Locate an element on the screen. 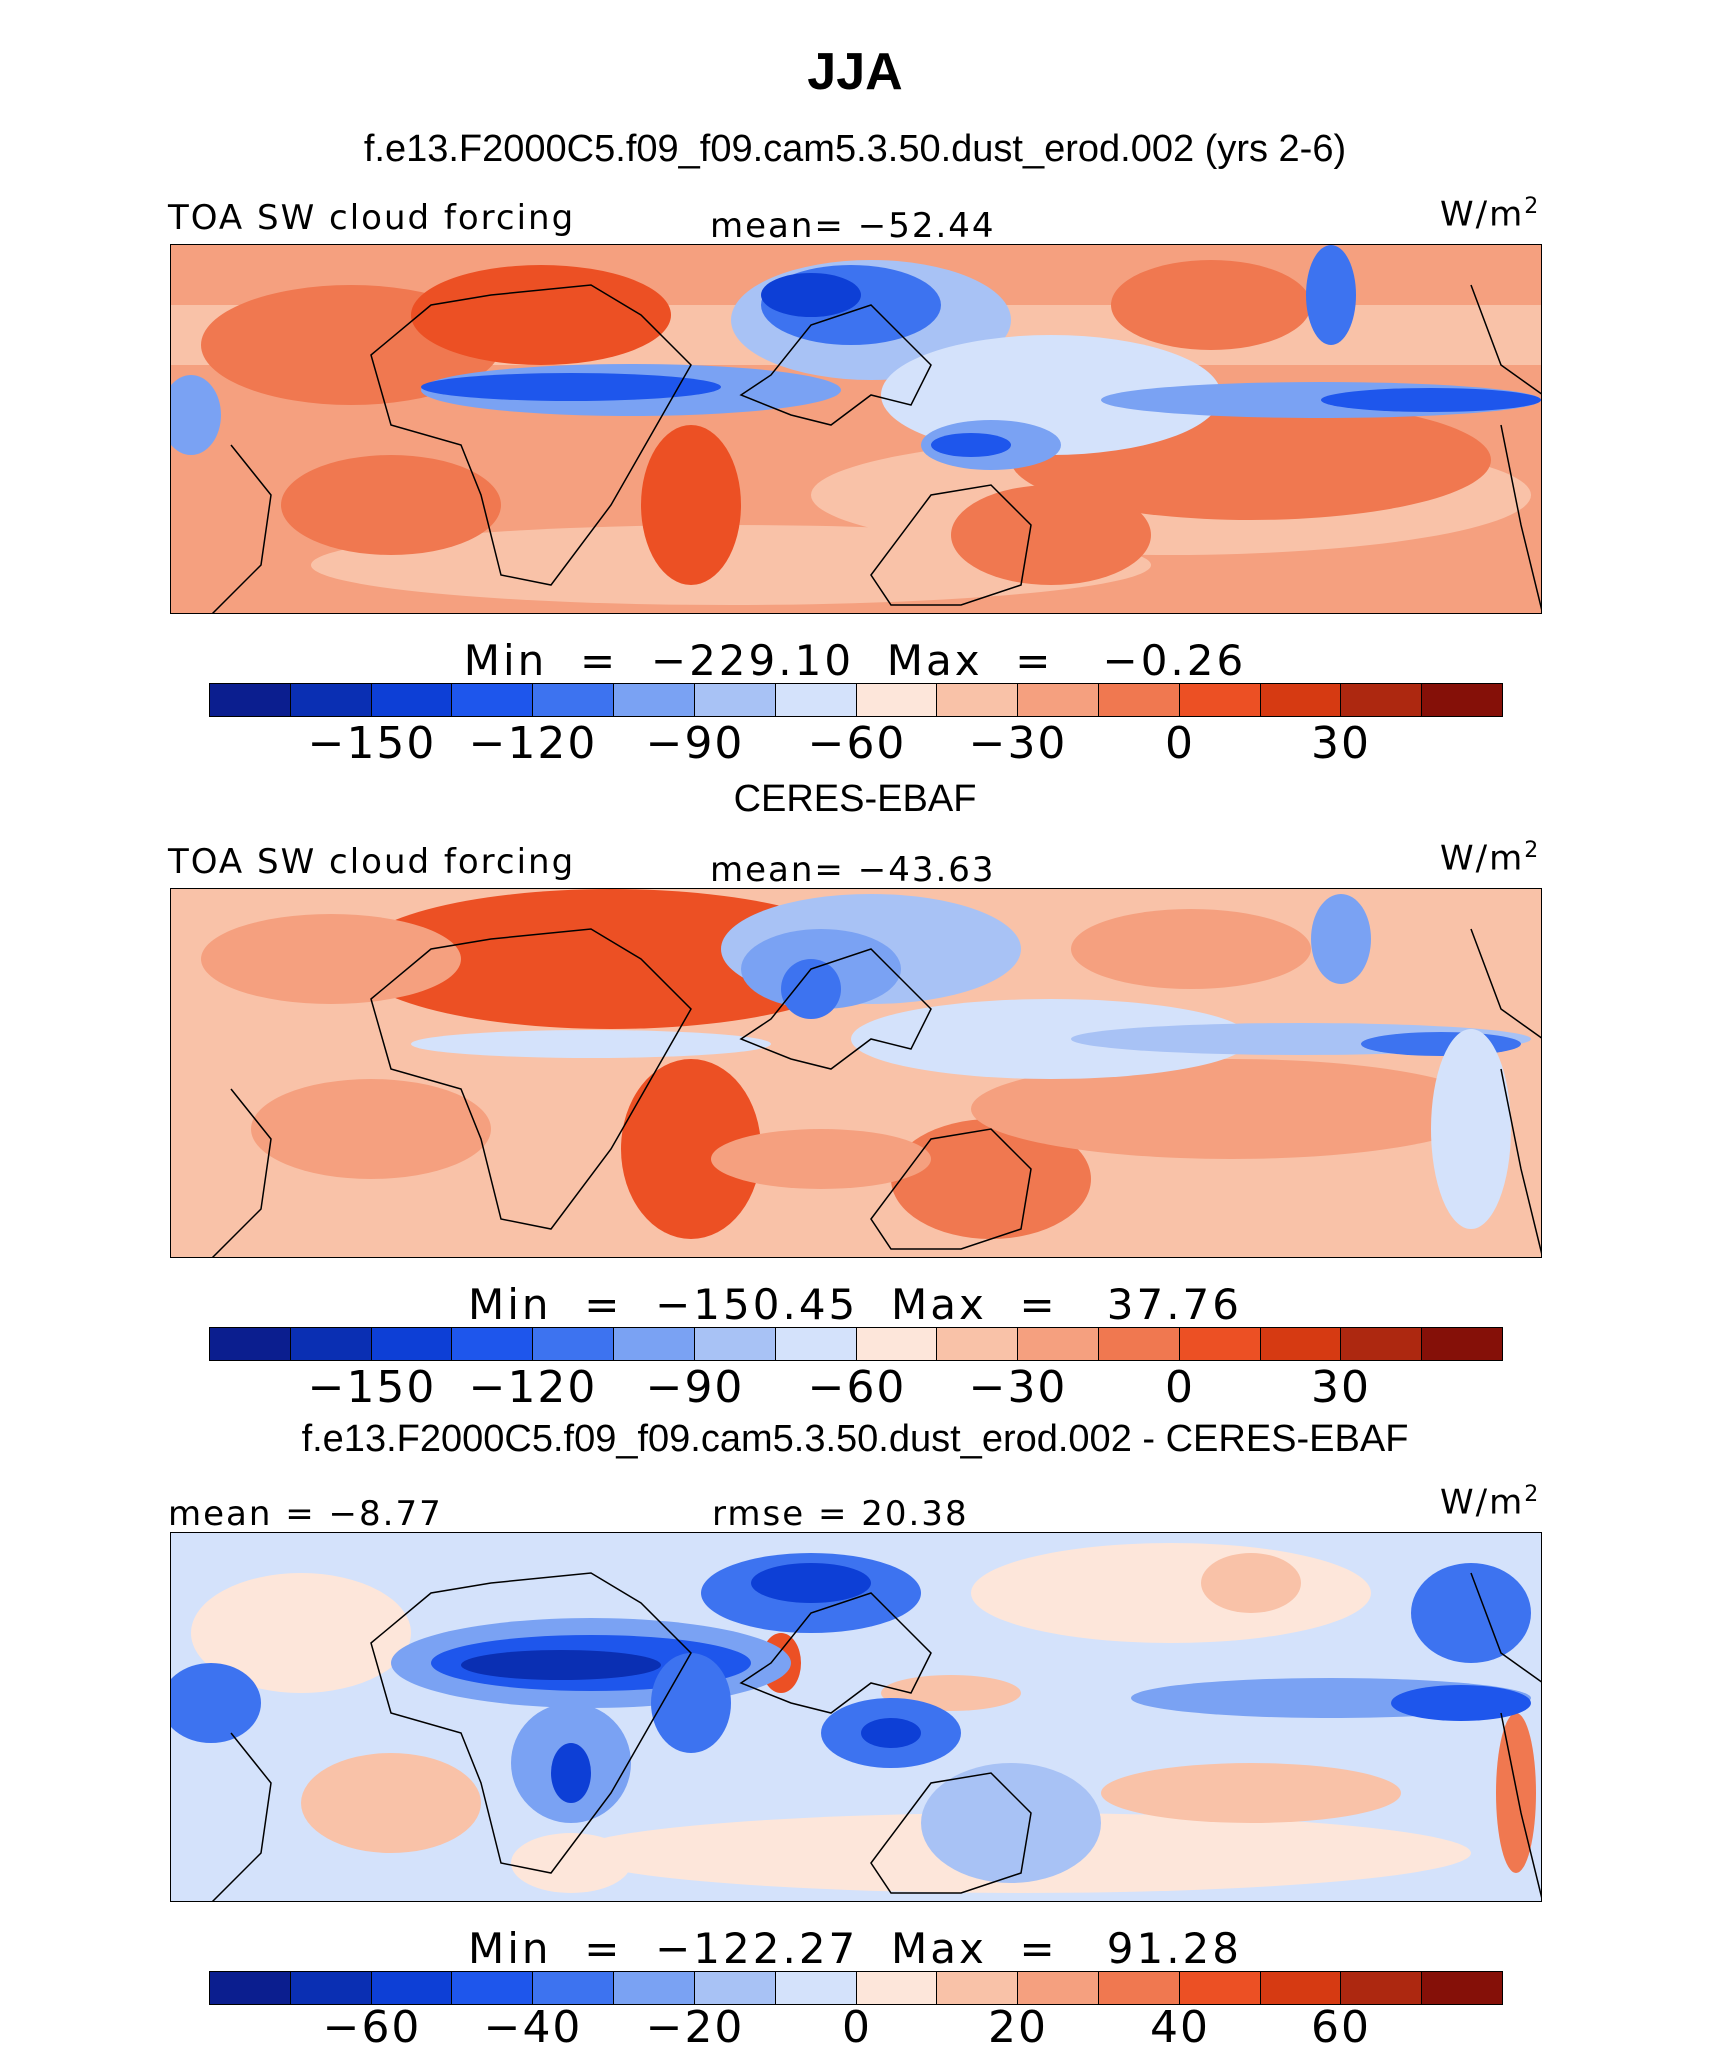  tick-label: −40 is located at coordinates (533, 2025).